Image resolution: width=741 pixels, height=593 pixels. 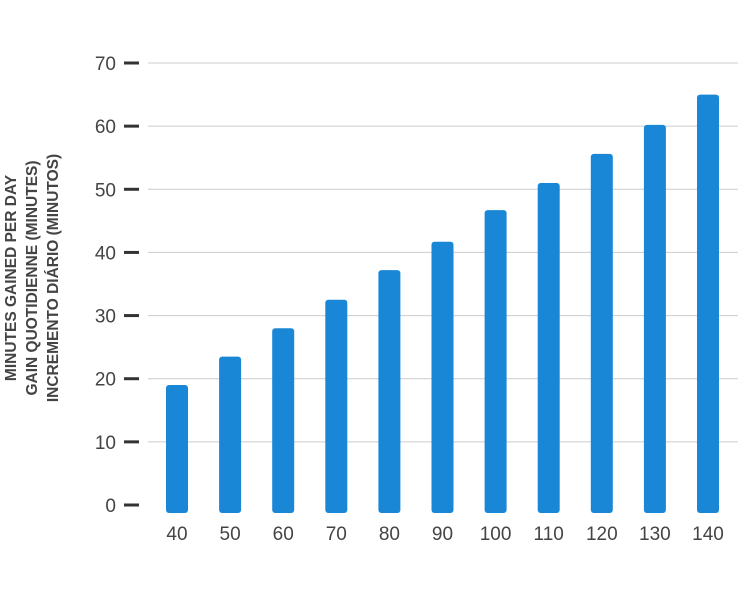 What do you see at coordinates (105, 64) in the screenshot?
I see `y-tick-label-70: 70` at bounding box center [105, 64].